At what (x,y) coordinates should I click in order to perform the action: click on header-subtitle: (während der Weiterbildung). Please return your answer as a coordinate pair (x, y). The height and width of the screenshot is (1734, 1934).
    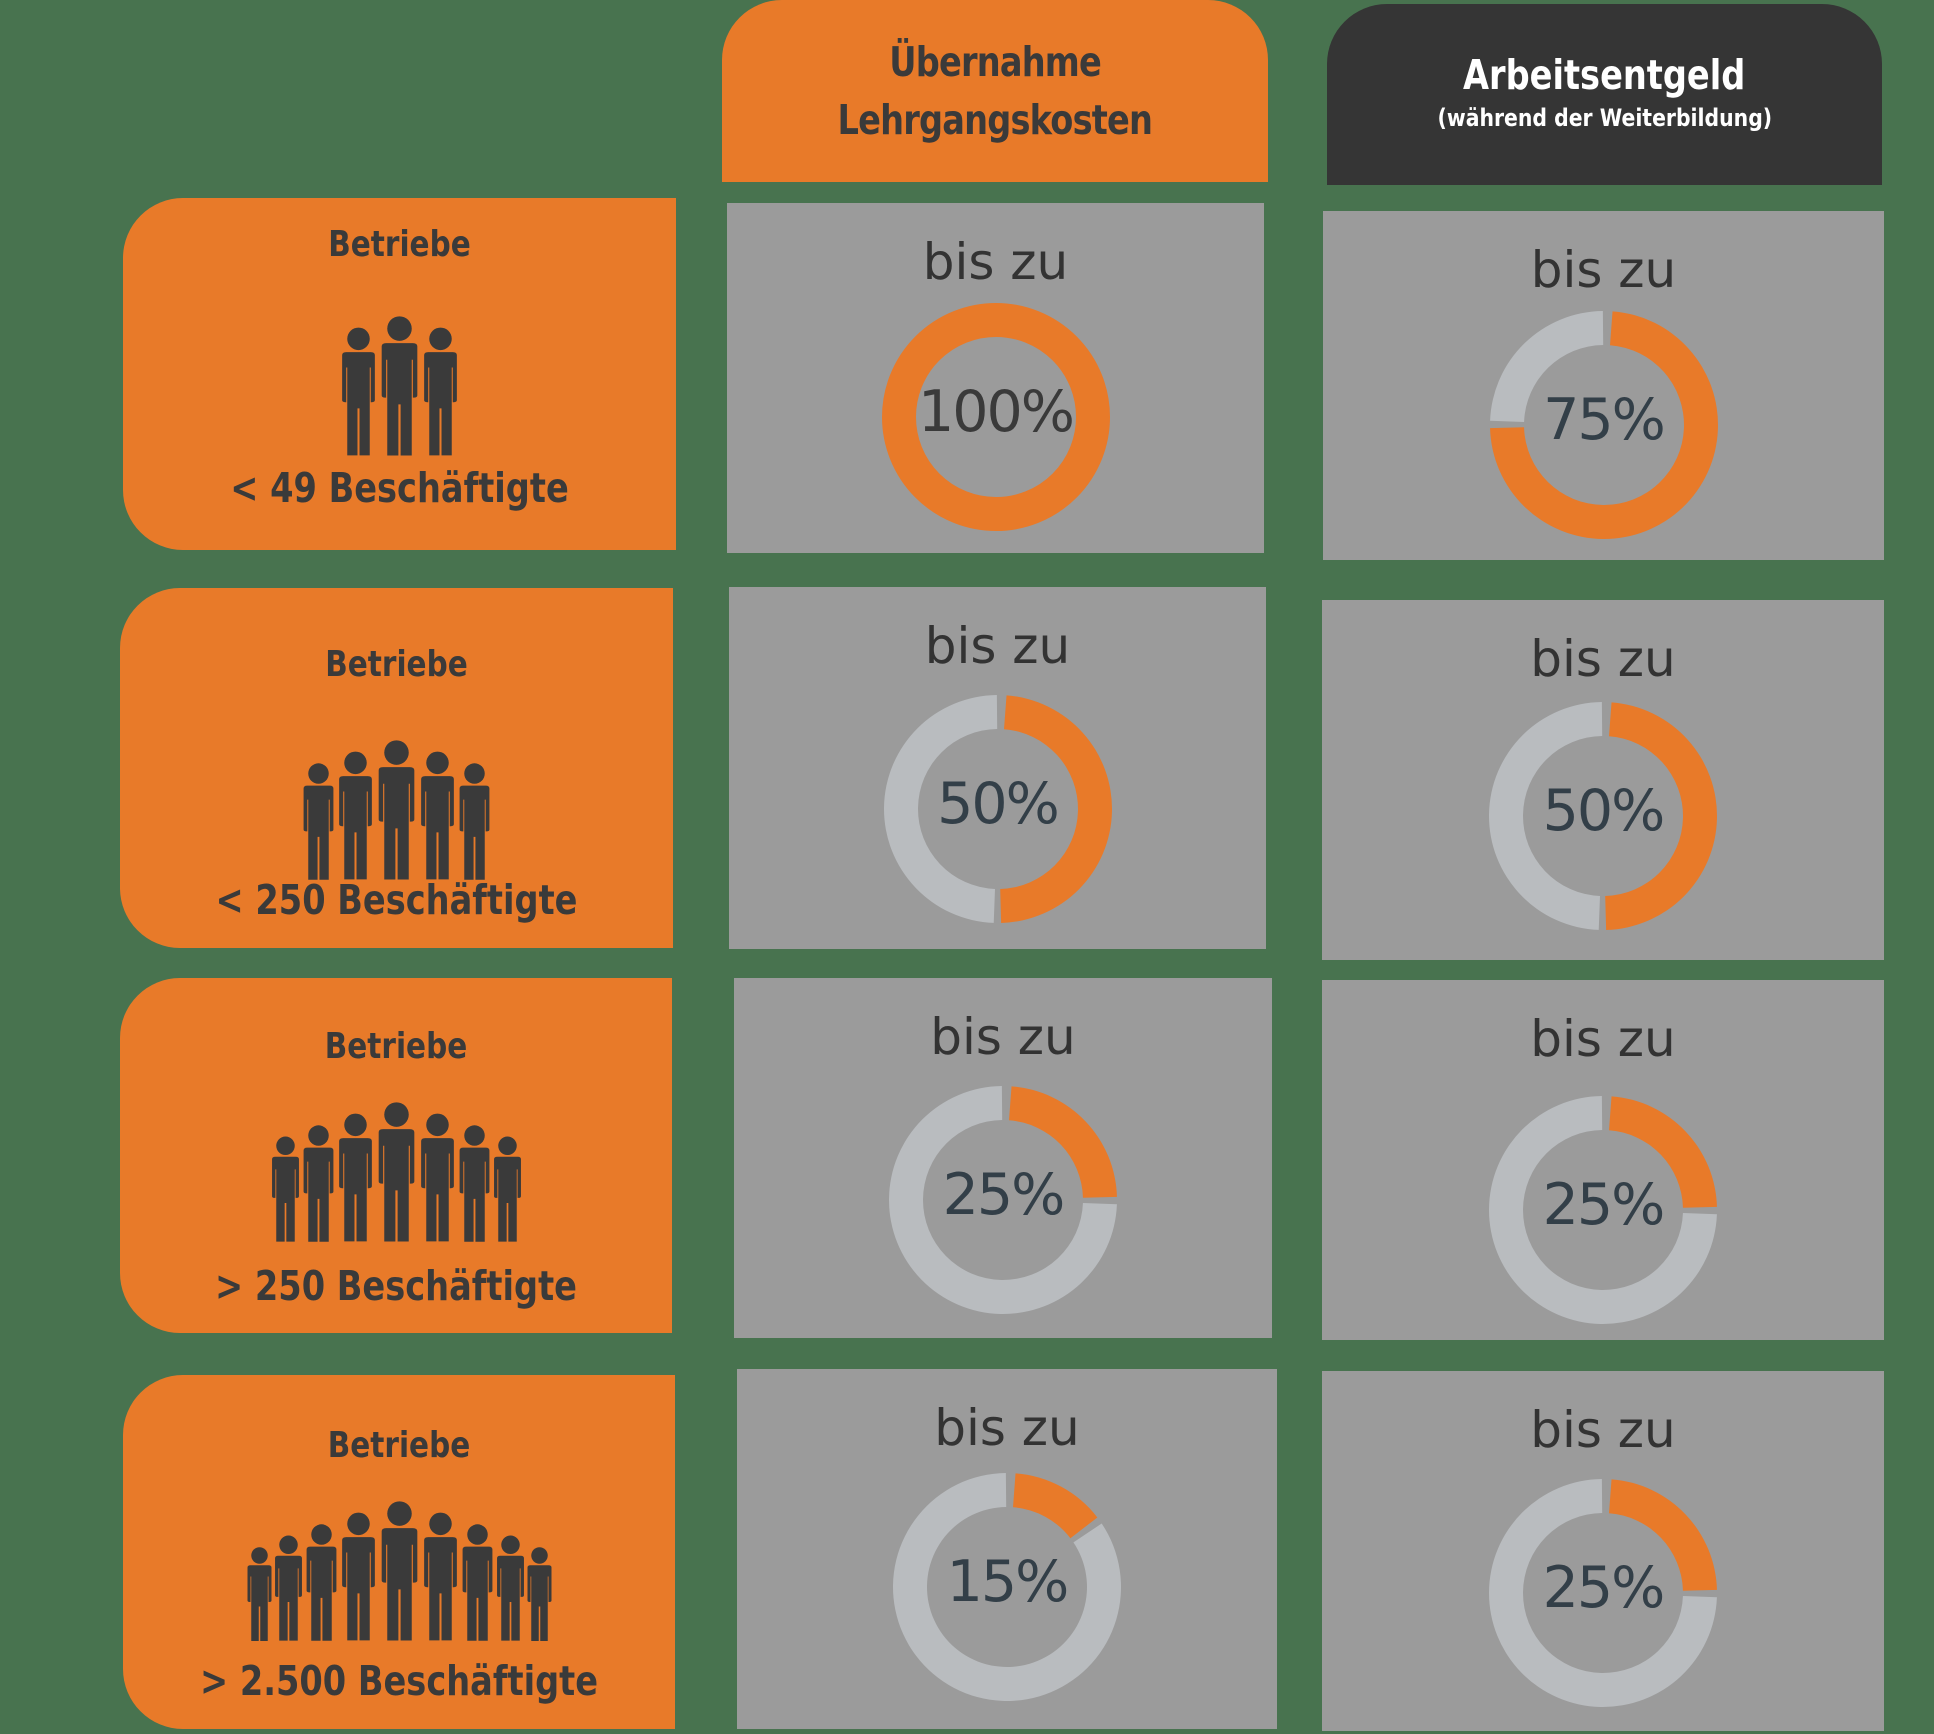
    Looking at the image, I should click on (1604, 117).